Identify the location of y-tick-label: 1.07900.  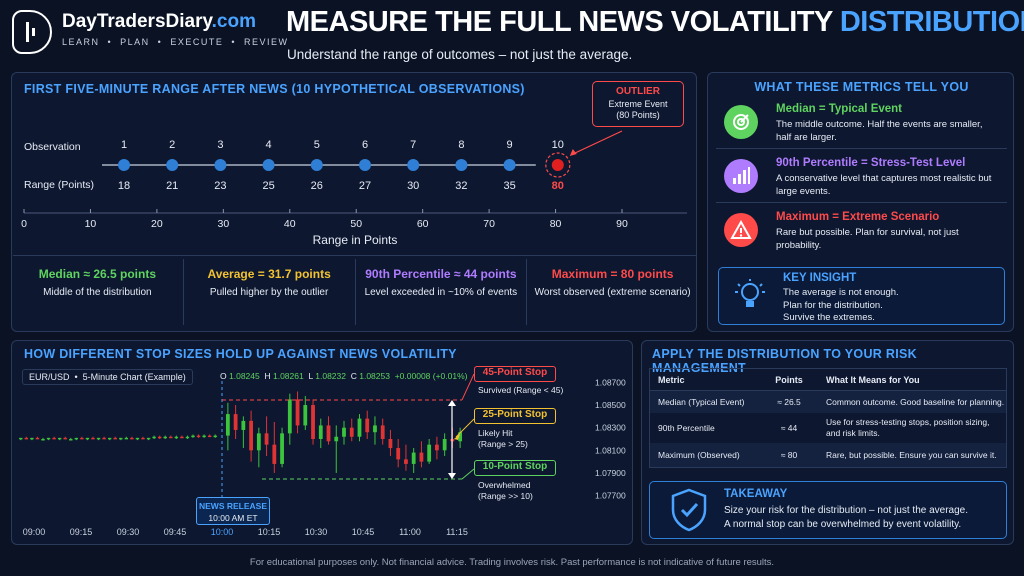
(610, 473).